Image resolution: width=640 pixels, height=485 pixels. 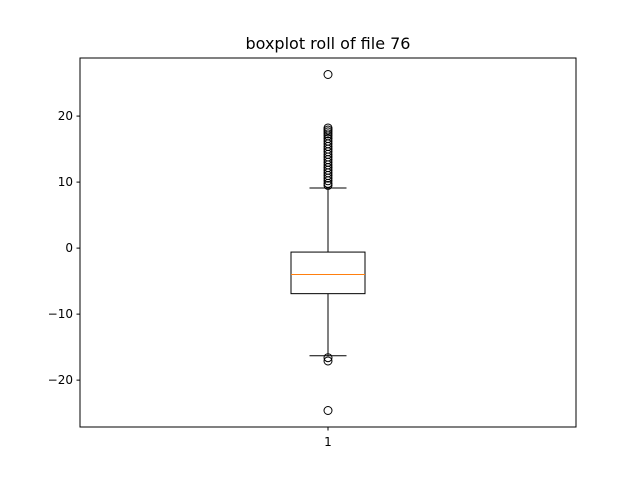 I want to click on y-tick-label: 10, so click(x=65, y=182).